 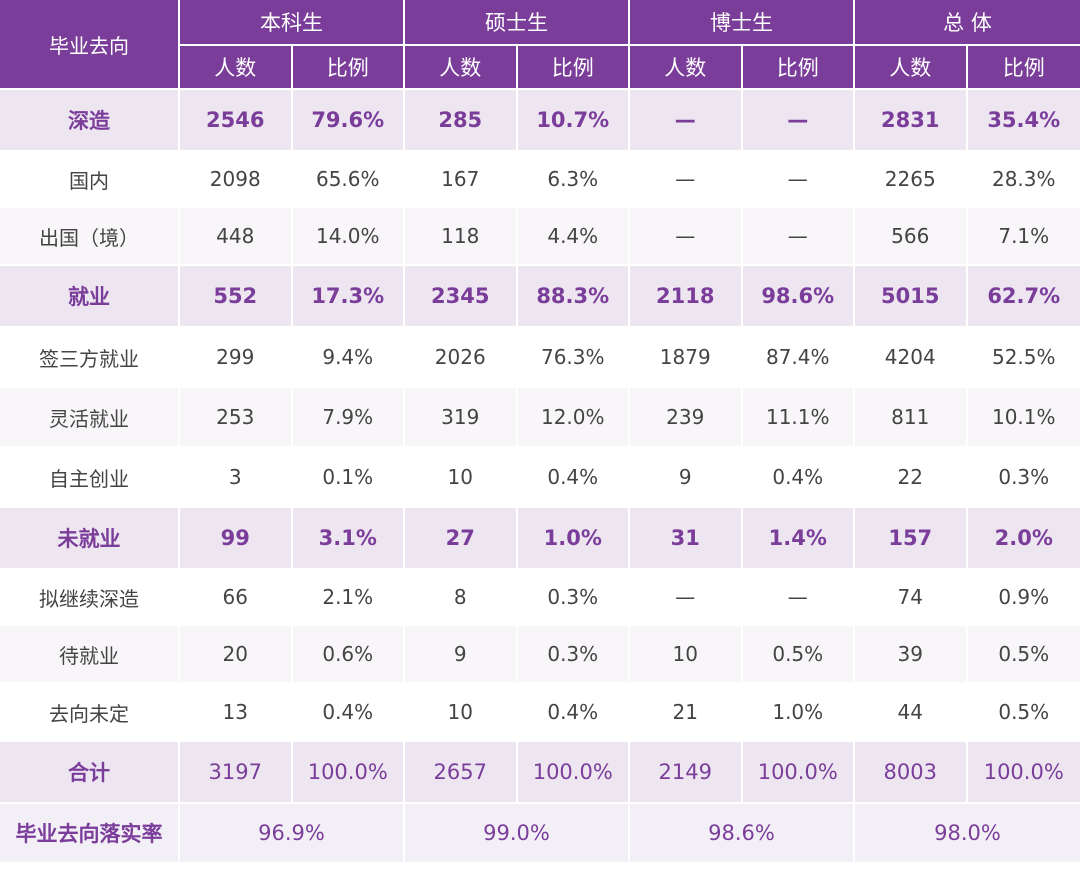 I want to click on row-label: 待就业, so click(x=90, y=655).